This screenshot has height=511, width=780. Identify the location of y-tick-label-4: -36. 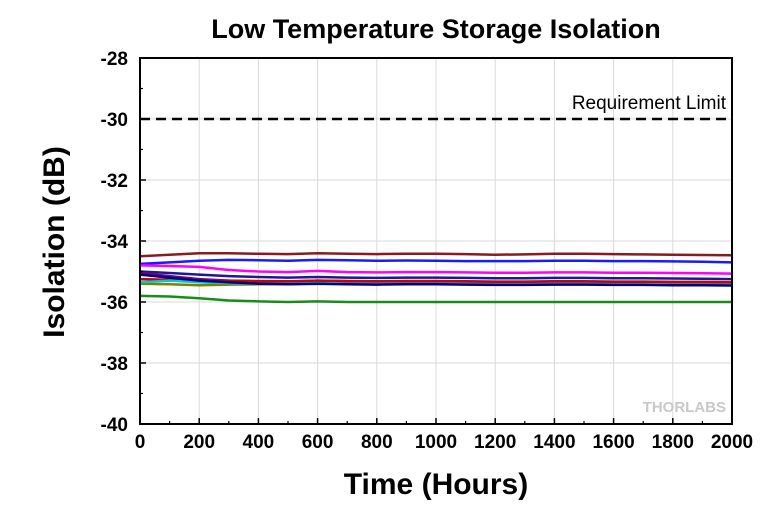
(114, 303).